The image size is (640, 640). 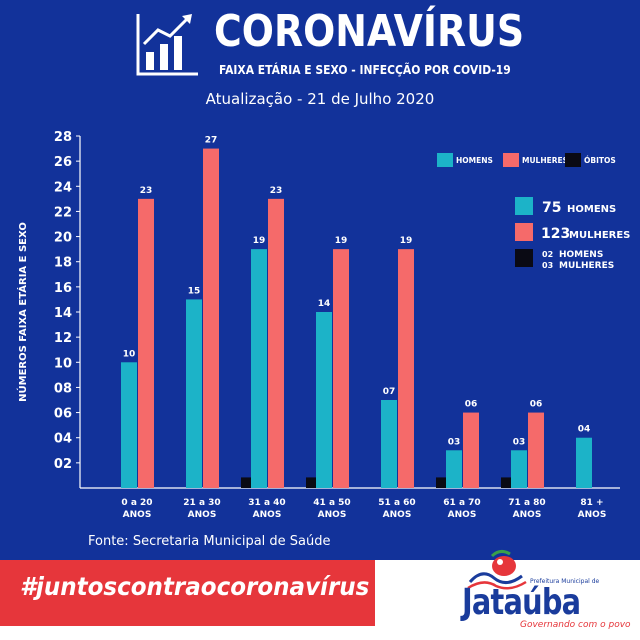 What do you see at coordinates (565, 581) in the screenshot?
I see `city-prefix: Prefeitura Municipal de` at bounding box center [565, 581].